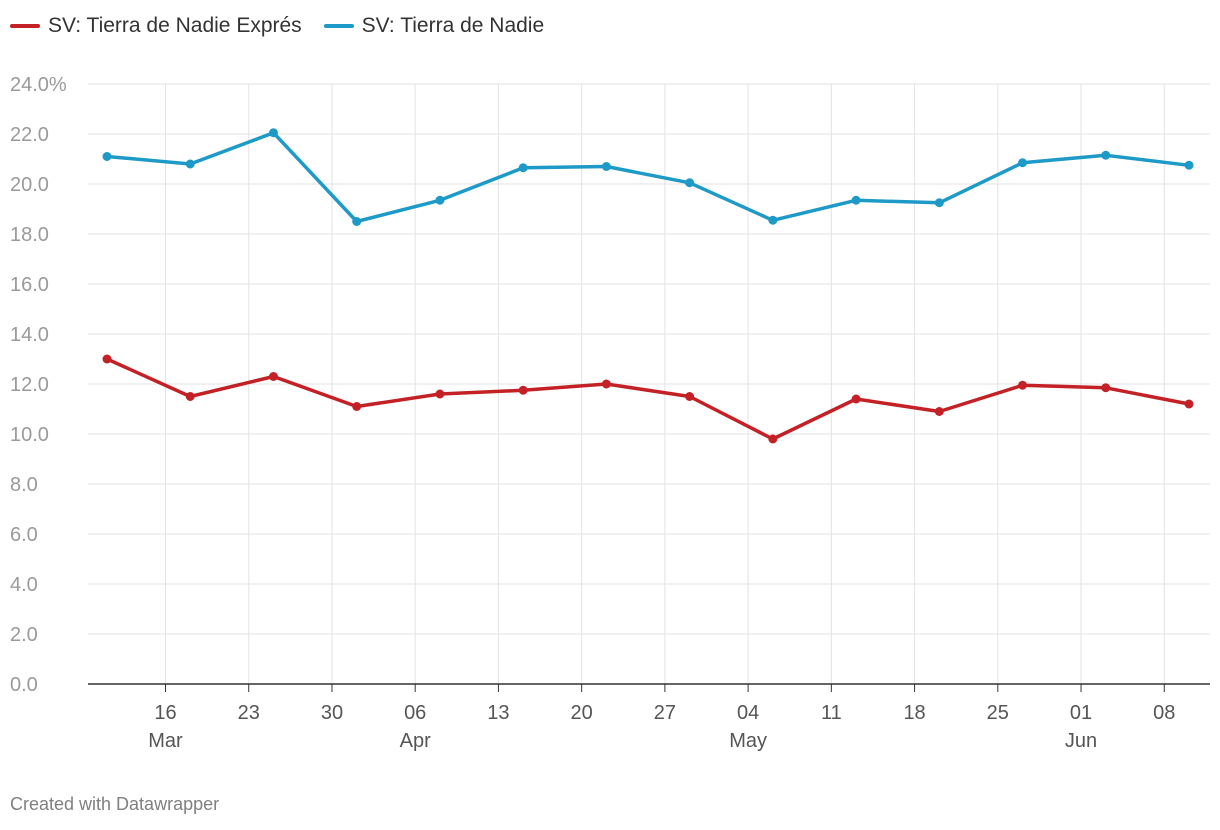  Describe the element at coordinates (165, 741) in the screenshot. I see `x-tick-month-label: Mar` at that location.